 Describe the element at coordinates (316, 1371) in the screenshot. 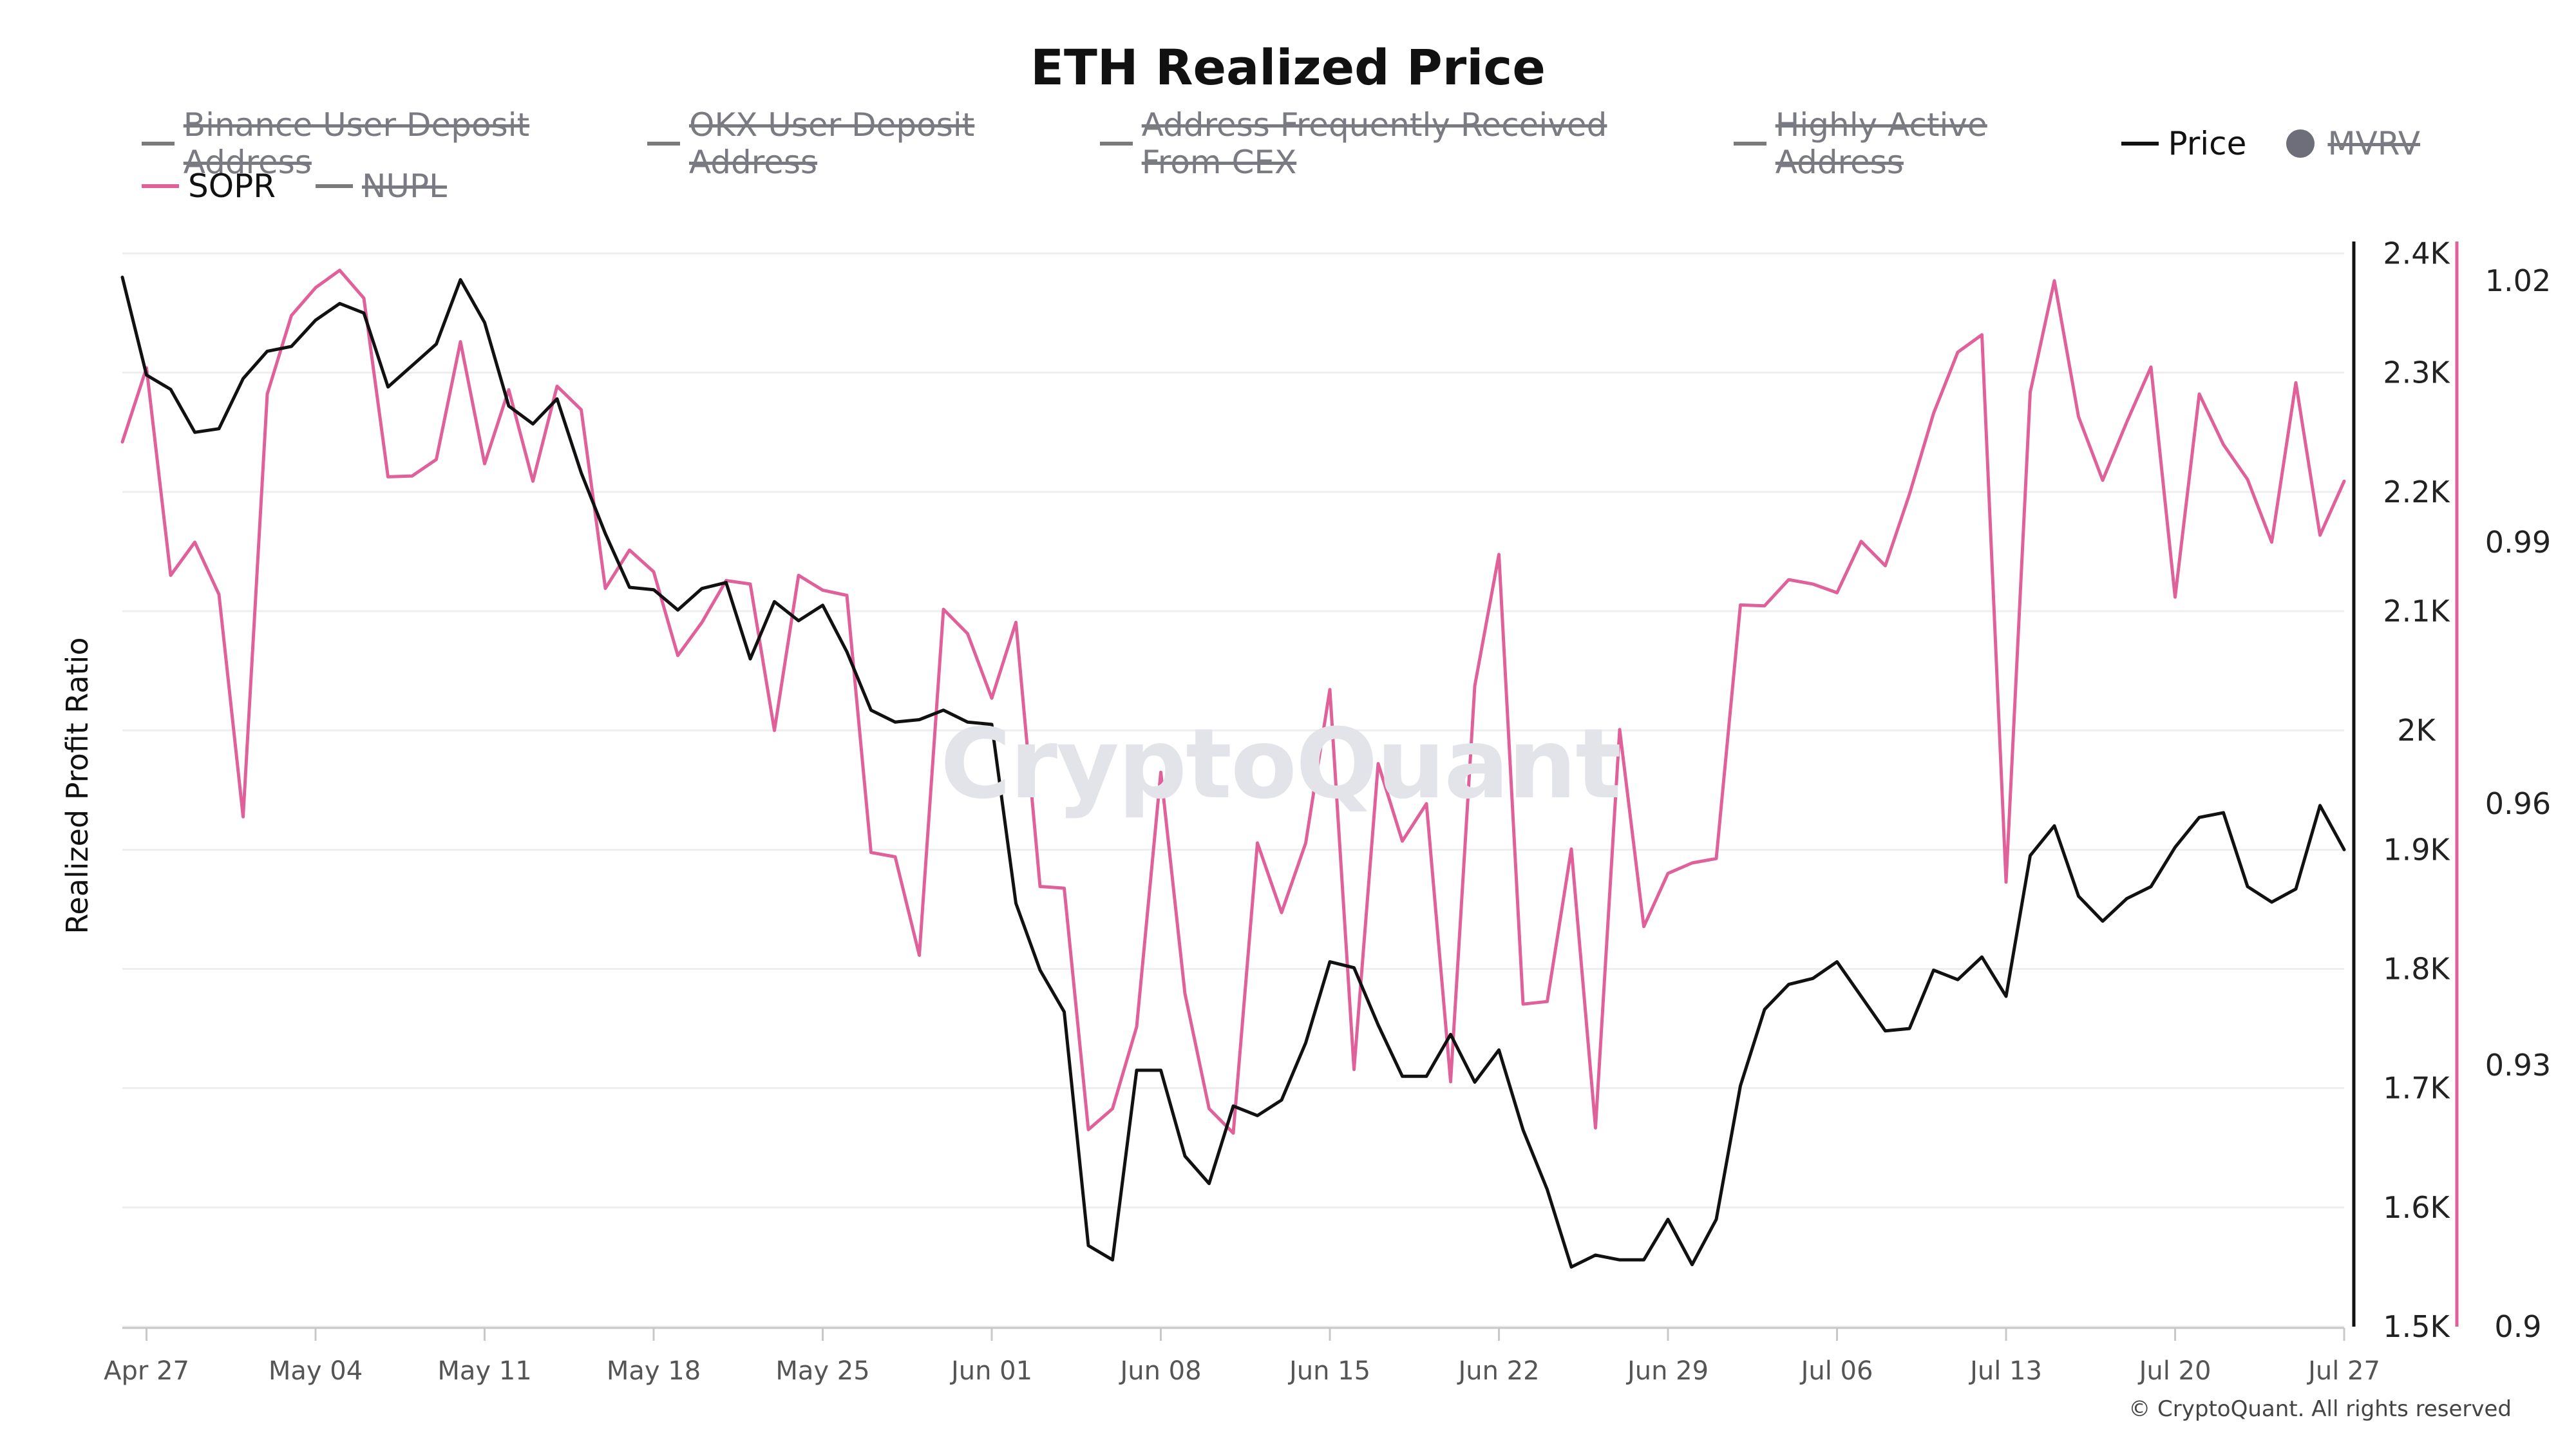

I see `x-tick-label: May 04` at that location.